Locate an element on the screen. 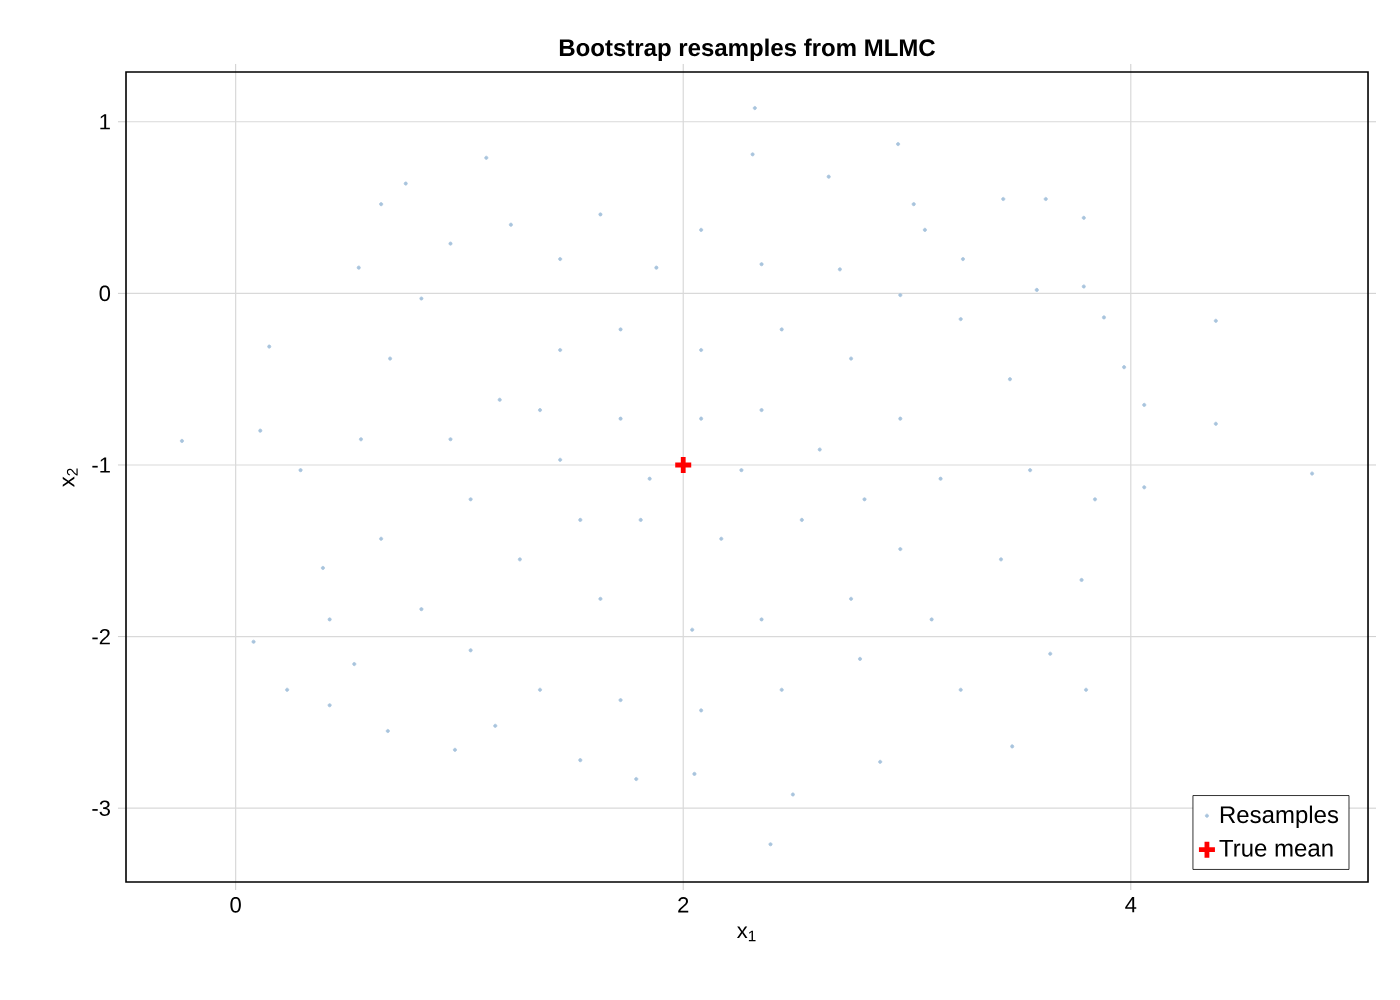 The height and width of the screenshot is (1000, 1400). y-tick-label: -3 is located at coordinates (101, 808).